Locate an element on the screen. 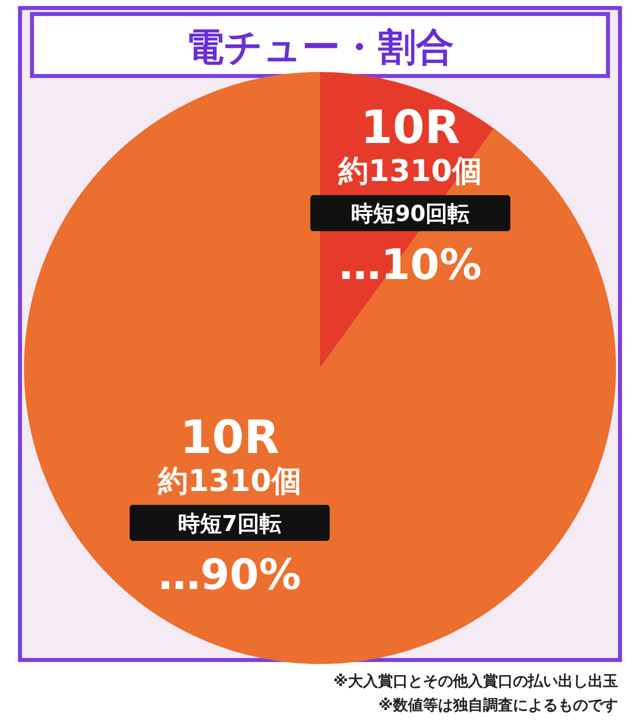 This screenshot has height=727, width=640. text: ※数値等は独自調査によるものです is located at coordinates (498, 705).